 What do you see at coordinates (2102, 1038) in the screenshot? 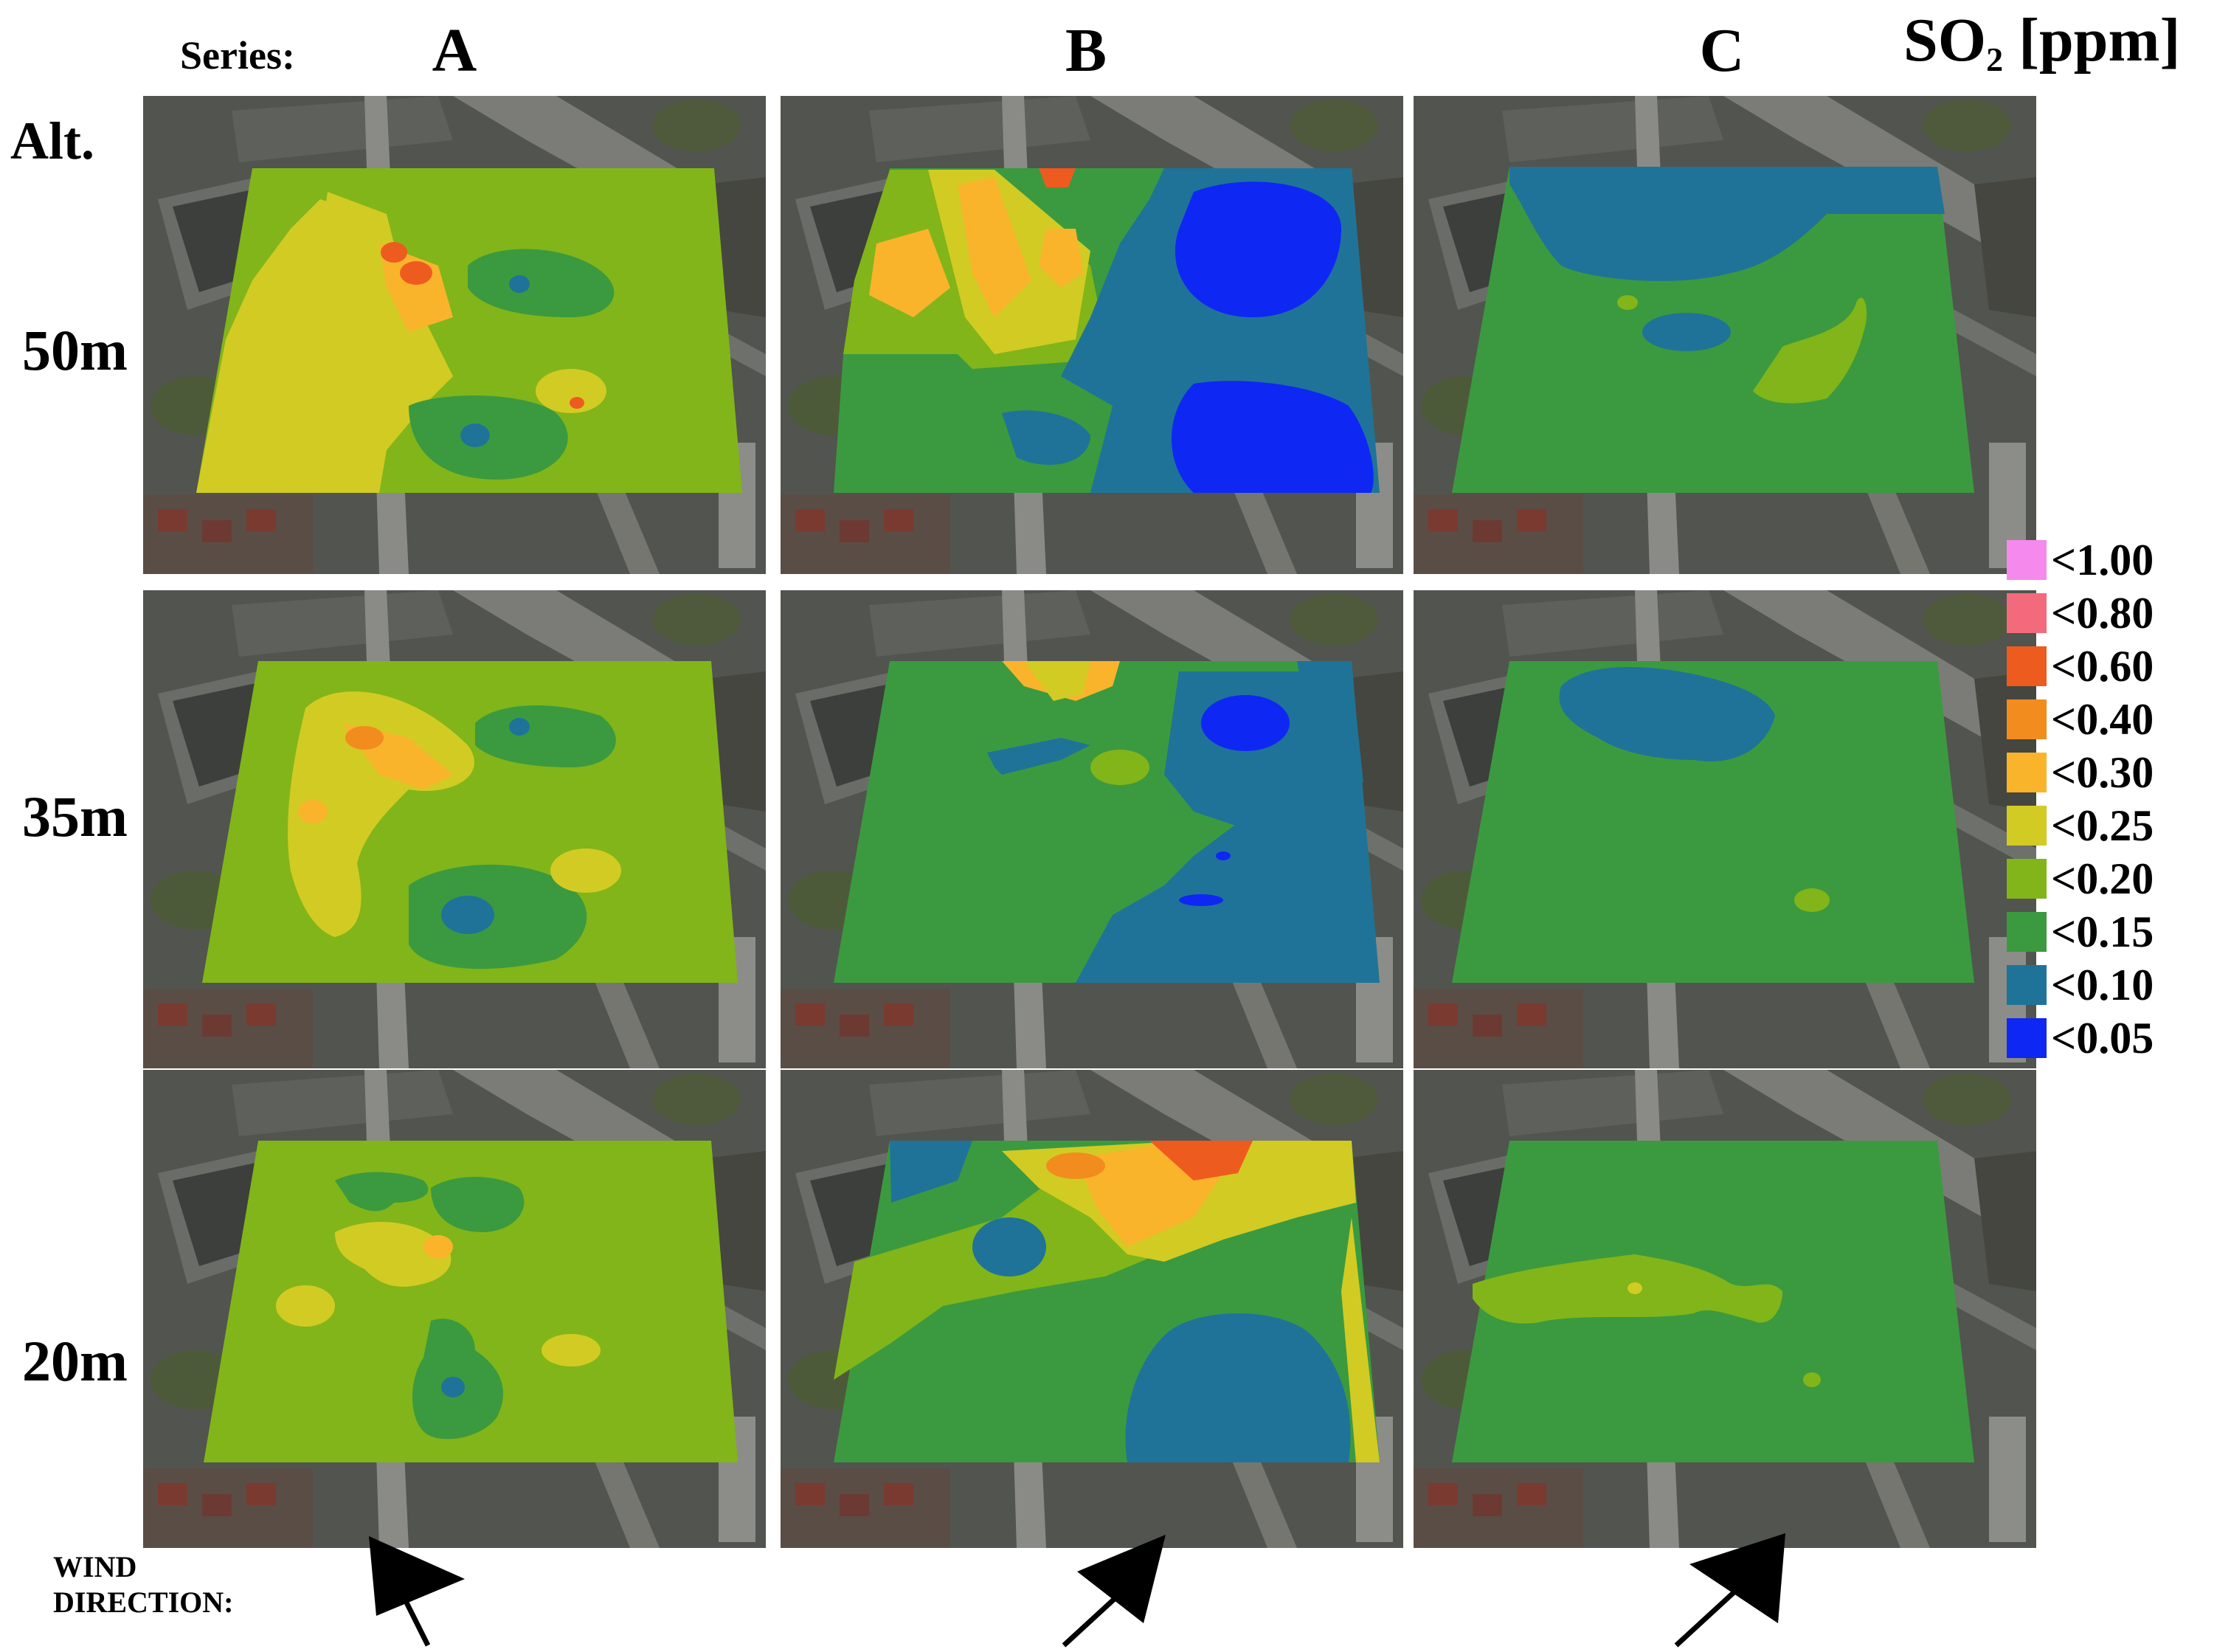
I see `legend-label: <0.05` at bounding box center [2102, 1038].